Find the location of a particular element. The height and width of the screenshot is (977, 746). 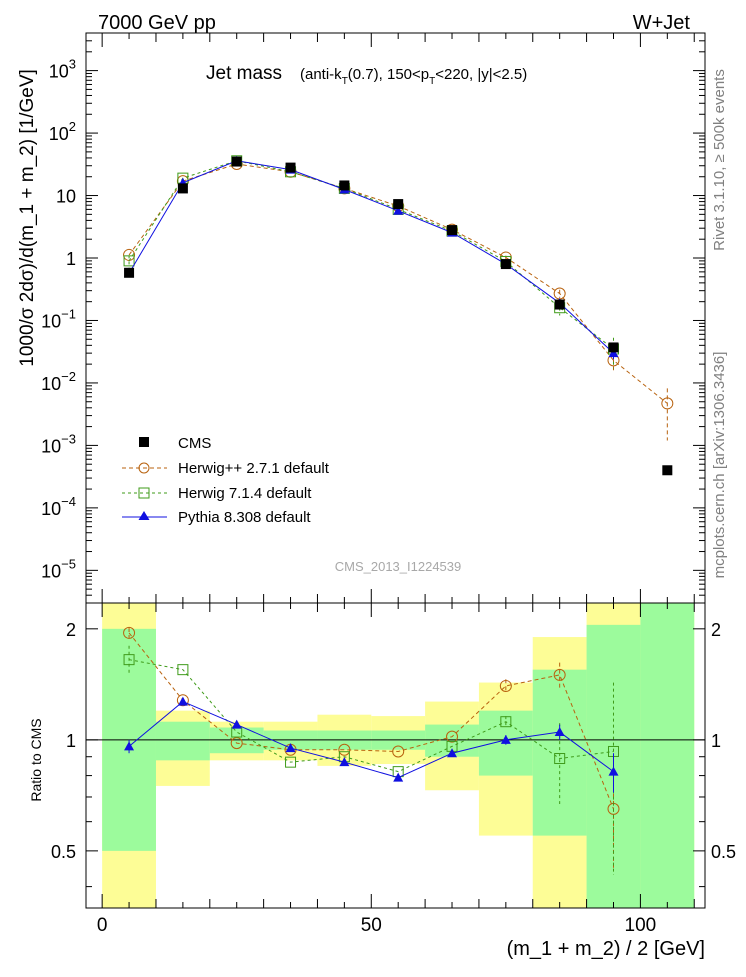

header-right: W+Jet is located at coordinates (662, 23).